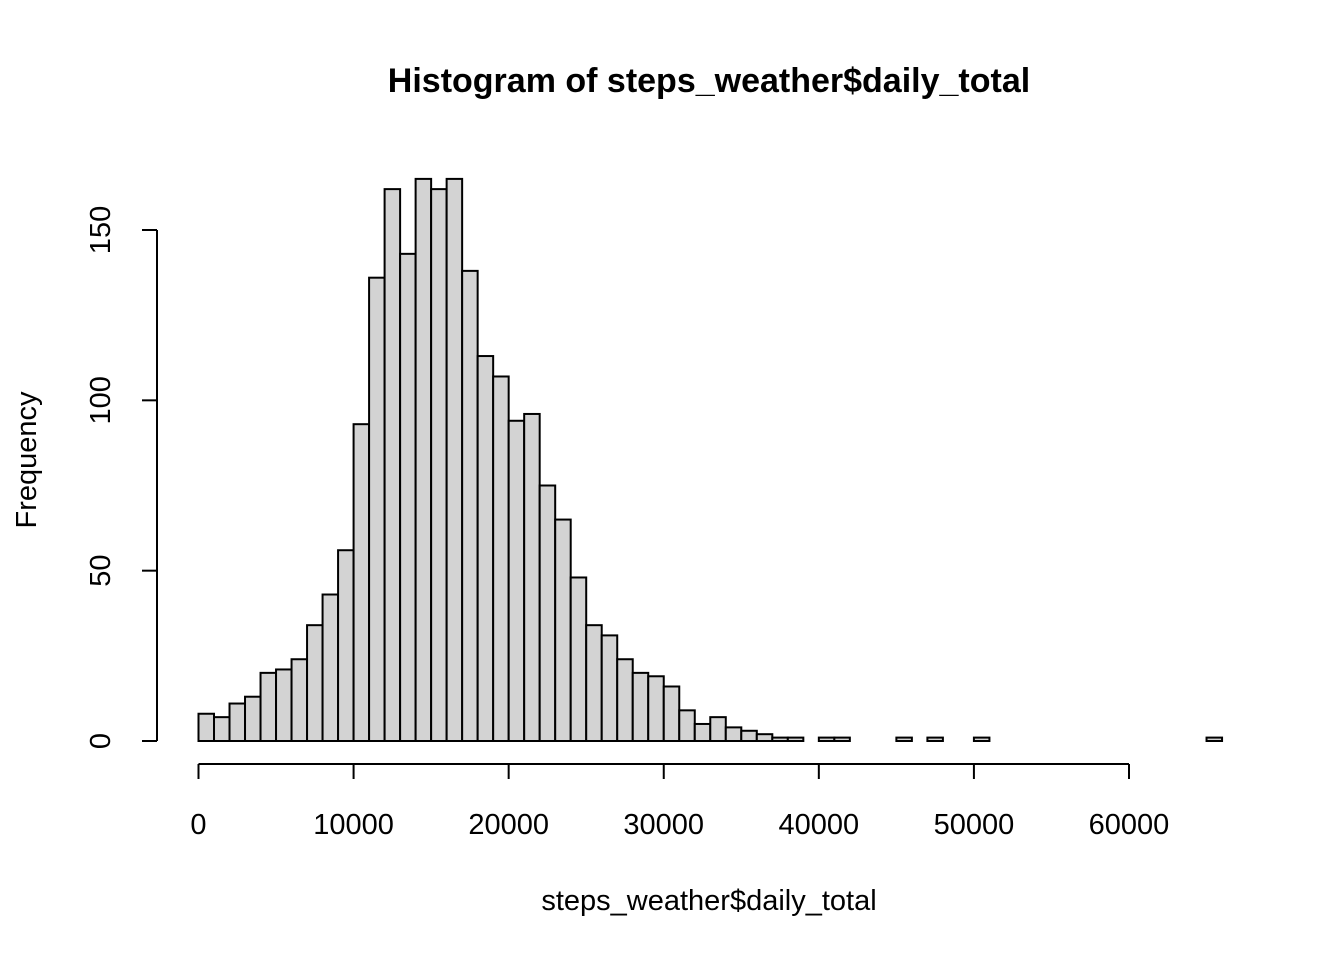 The height and width of the screenshot is (960, 1344). Describe the element at coordinates (101, 230) in the screenshot. I see `y-tick-label: 150` at that location.